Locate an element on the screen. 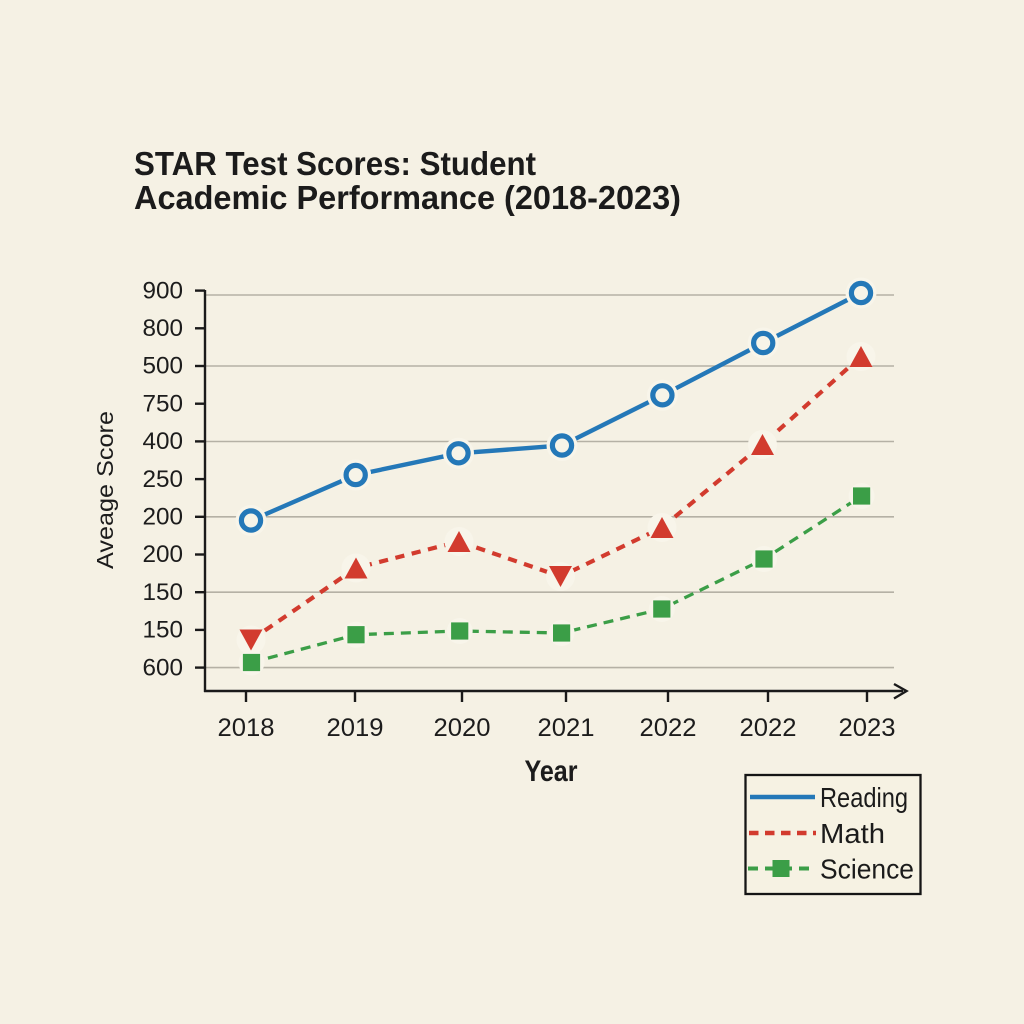 The image size is (1024, 1024). svg-text: 900 is located at coordinates (163, 290).